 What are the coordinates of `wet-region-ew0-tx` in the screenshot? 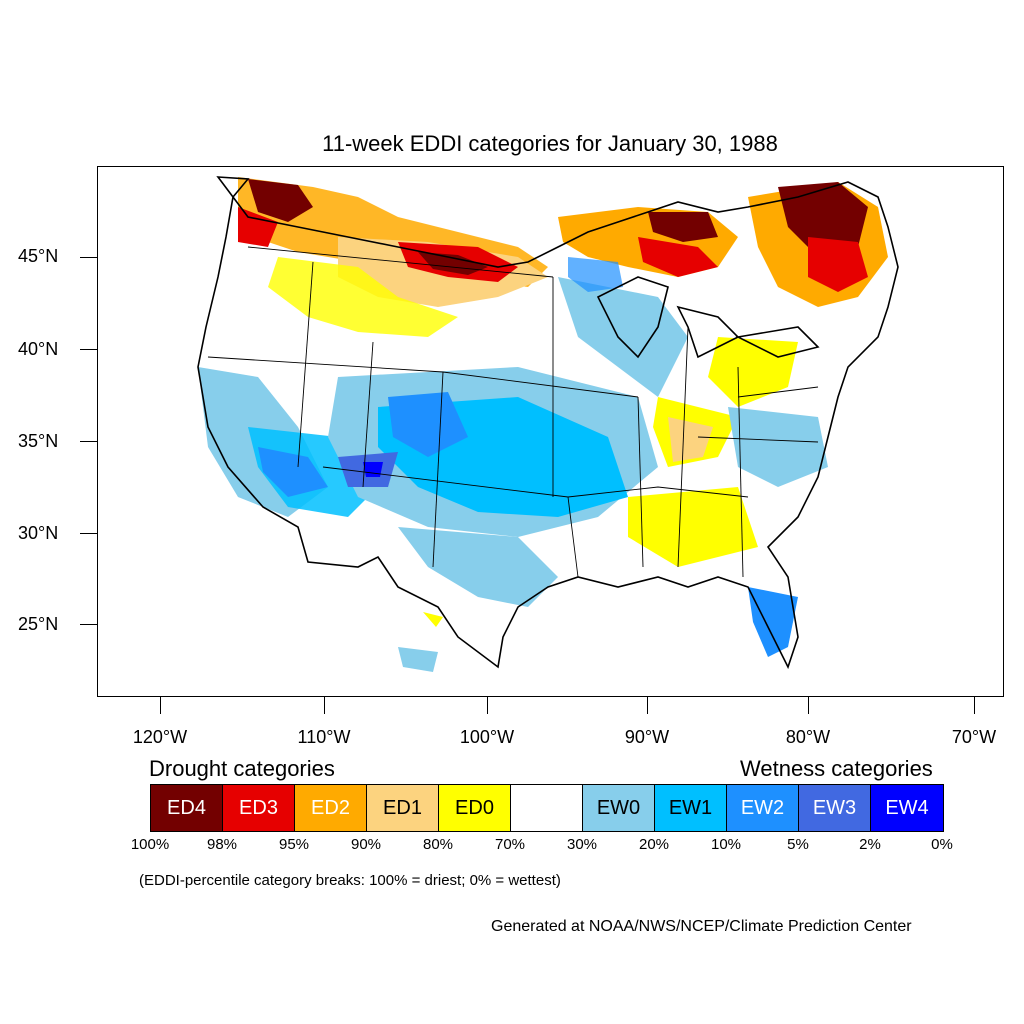 It's located at (478, 567).